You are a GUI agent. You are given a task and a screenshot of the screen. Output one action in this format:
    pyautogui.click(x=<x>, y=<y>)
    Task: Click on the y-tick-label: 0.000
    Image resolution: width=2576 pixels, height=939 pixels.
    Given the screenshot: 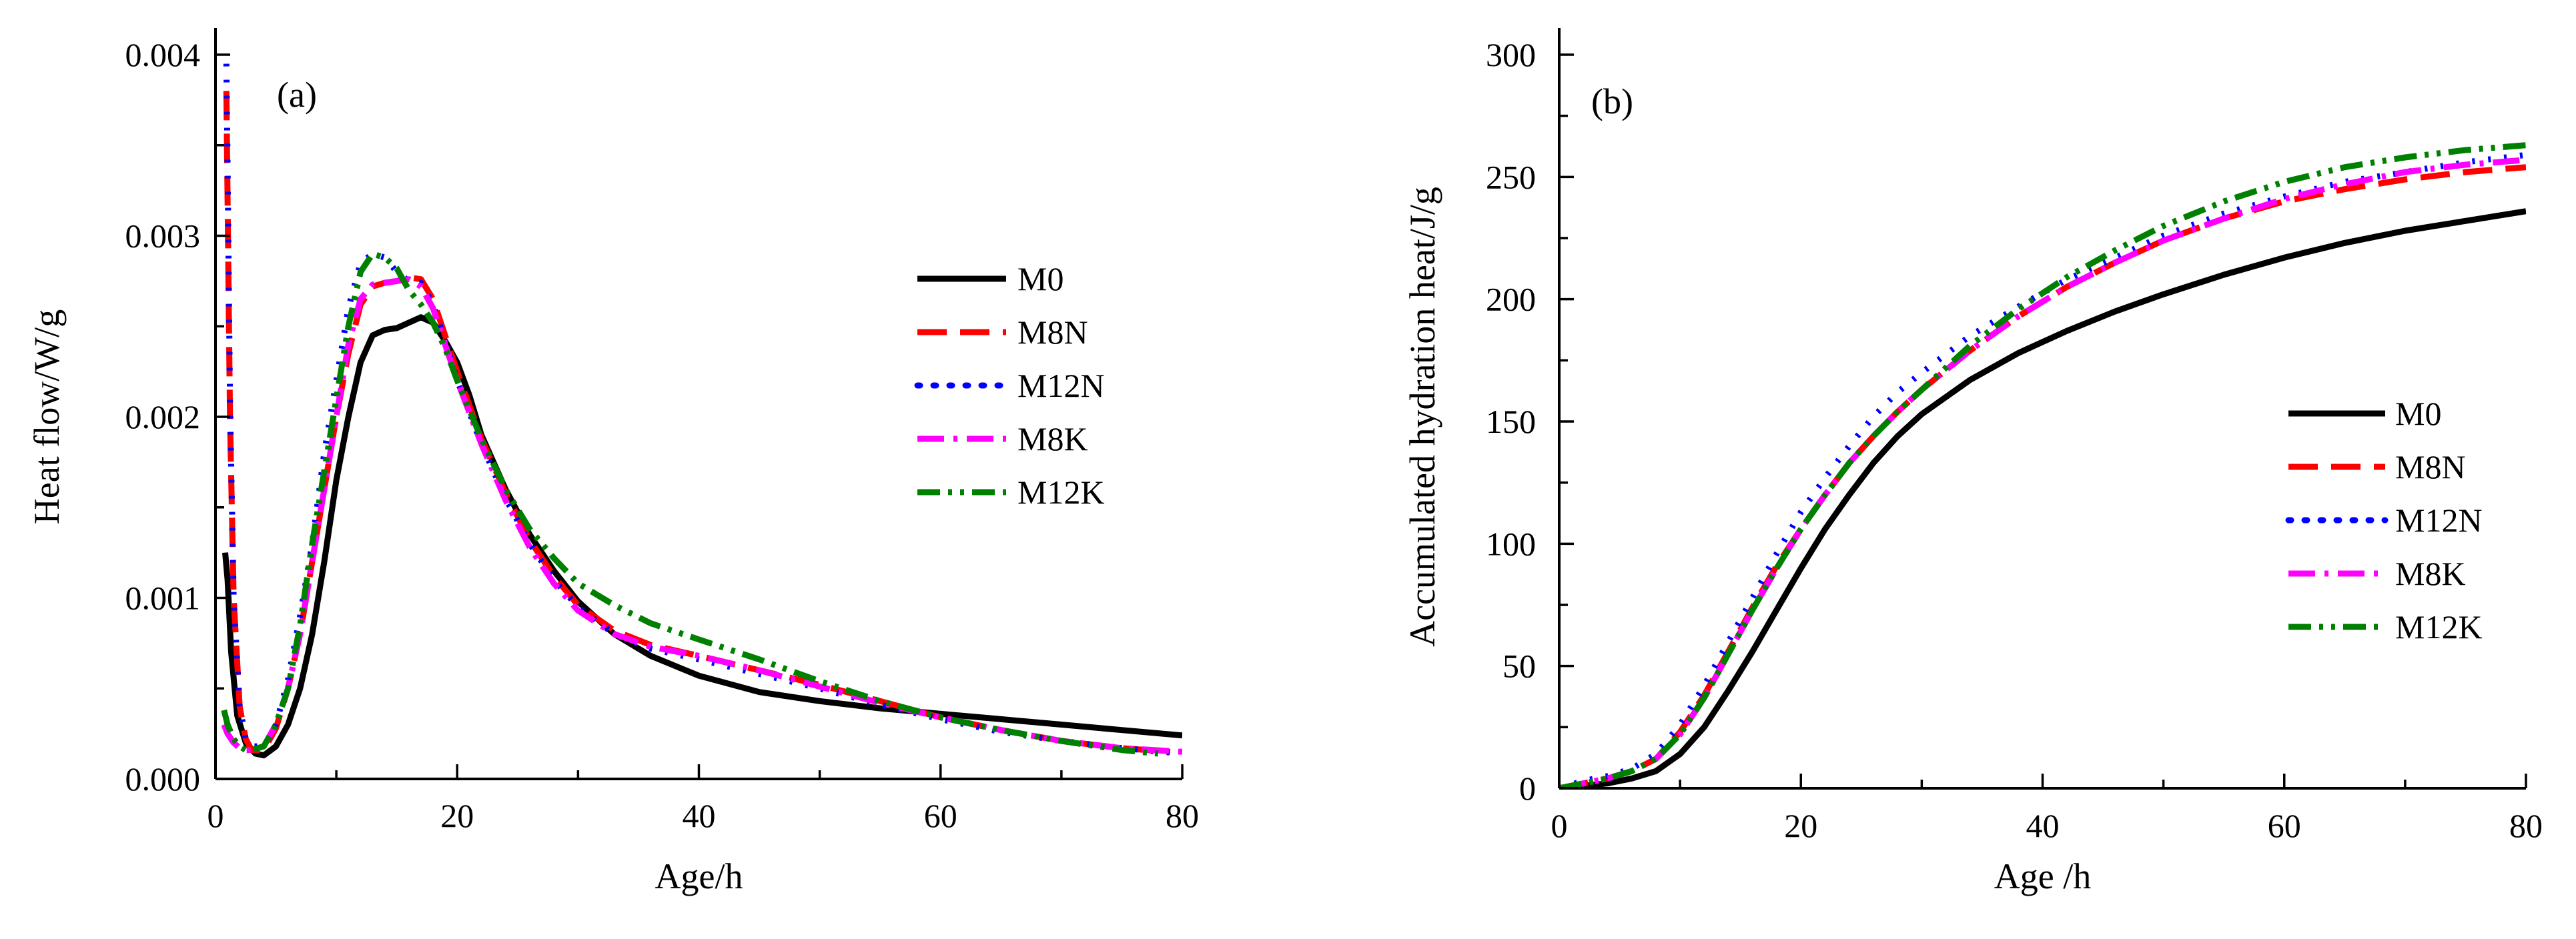 What is the action you would take?
    pyautogui.click(x=163, y=779)
    